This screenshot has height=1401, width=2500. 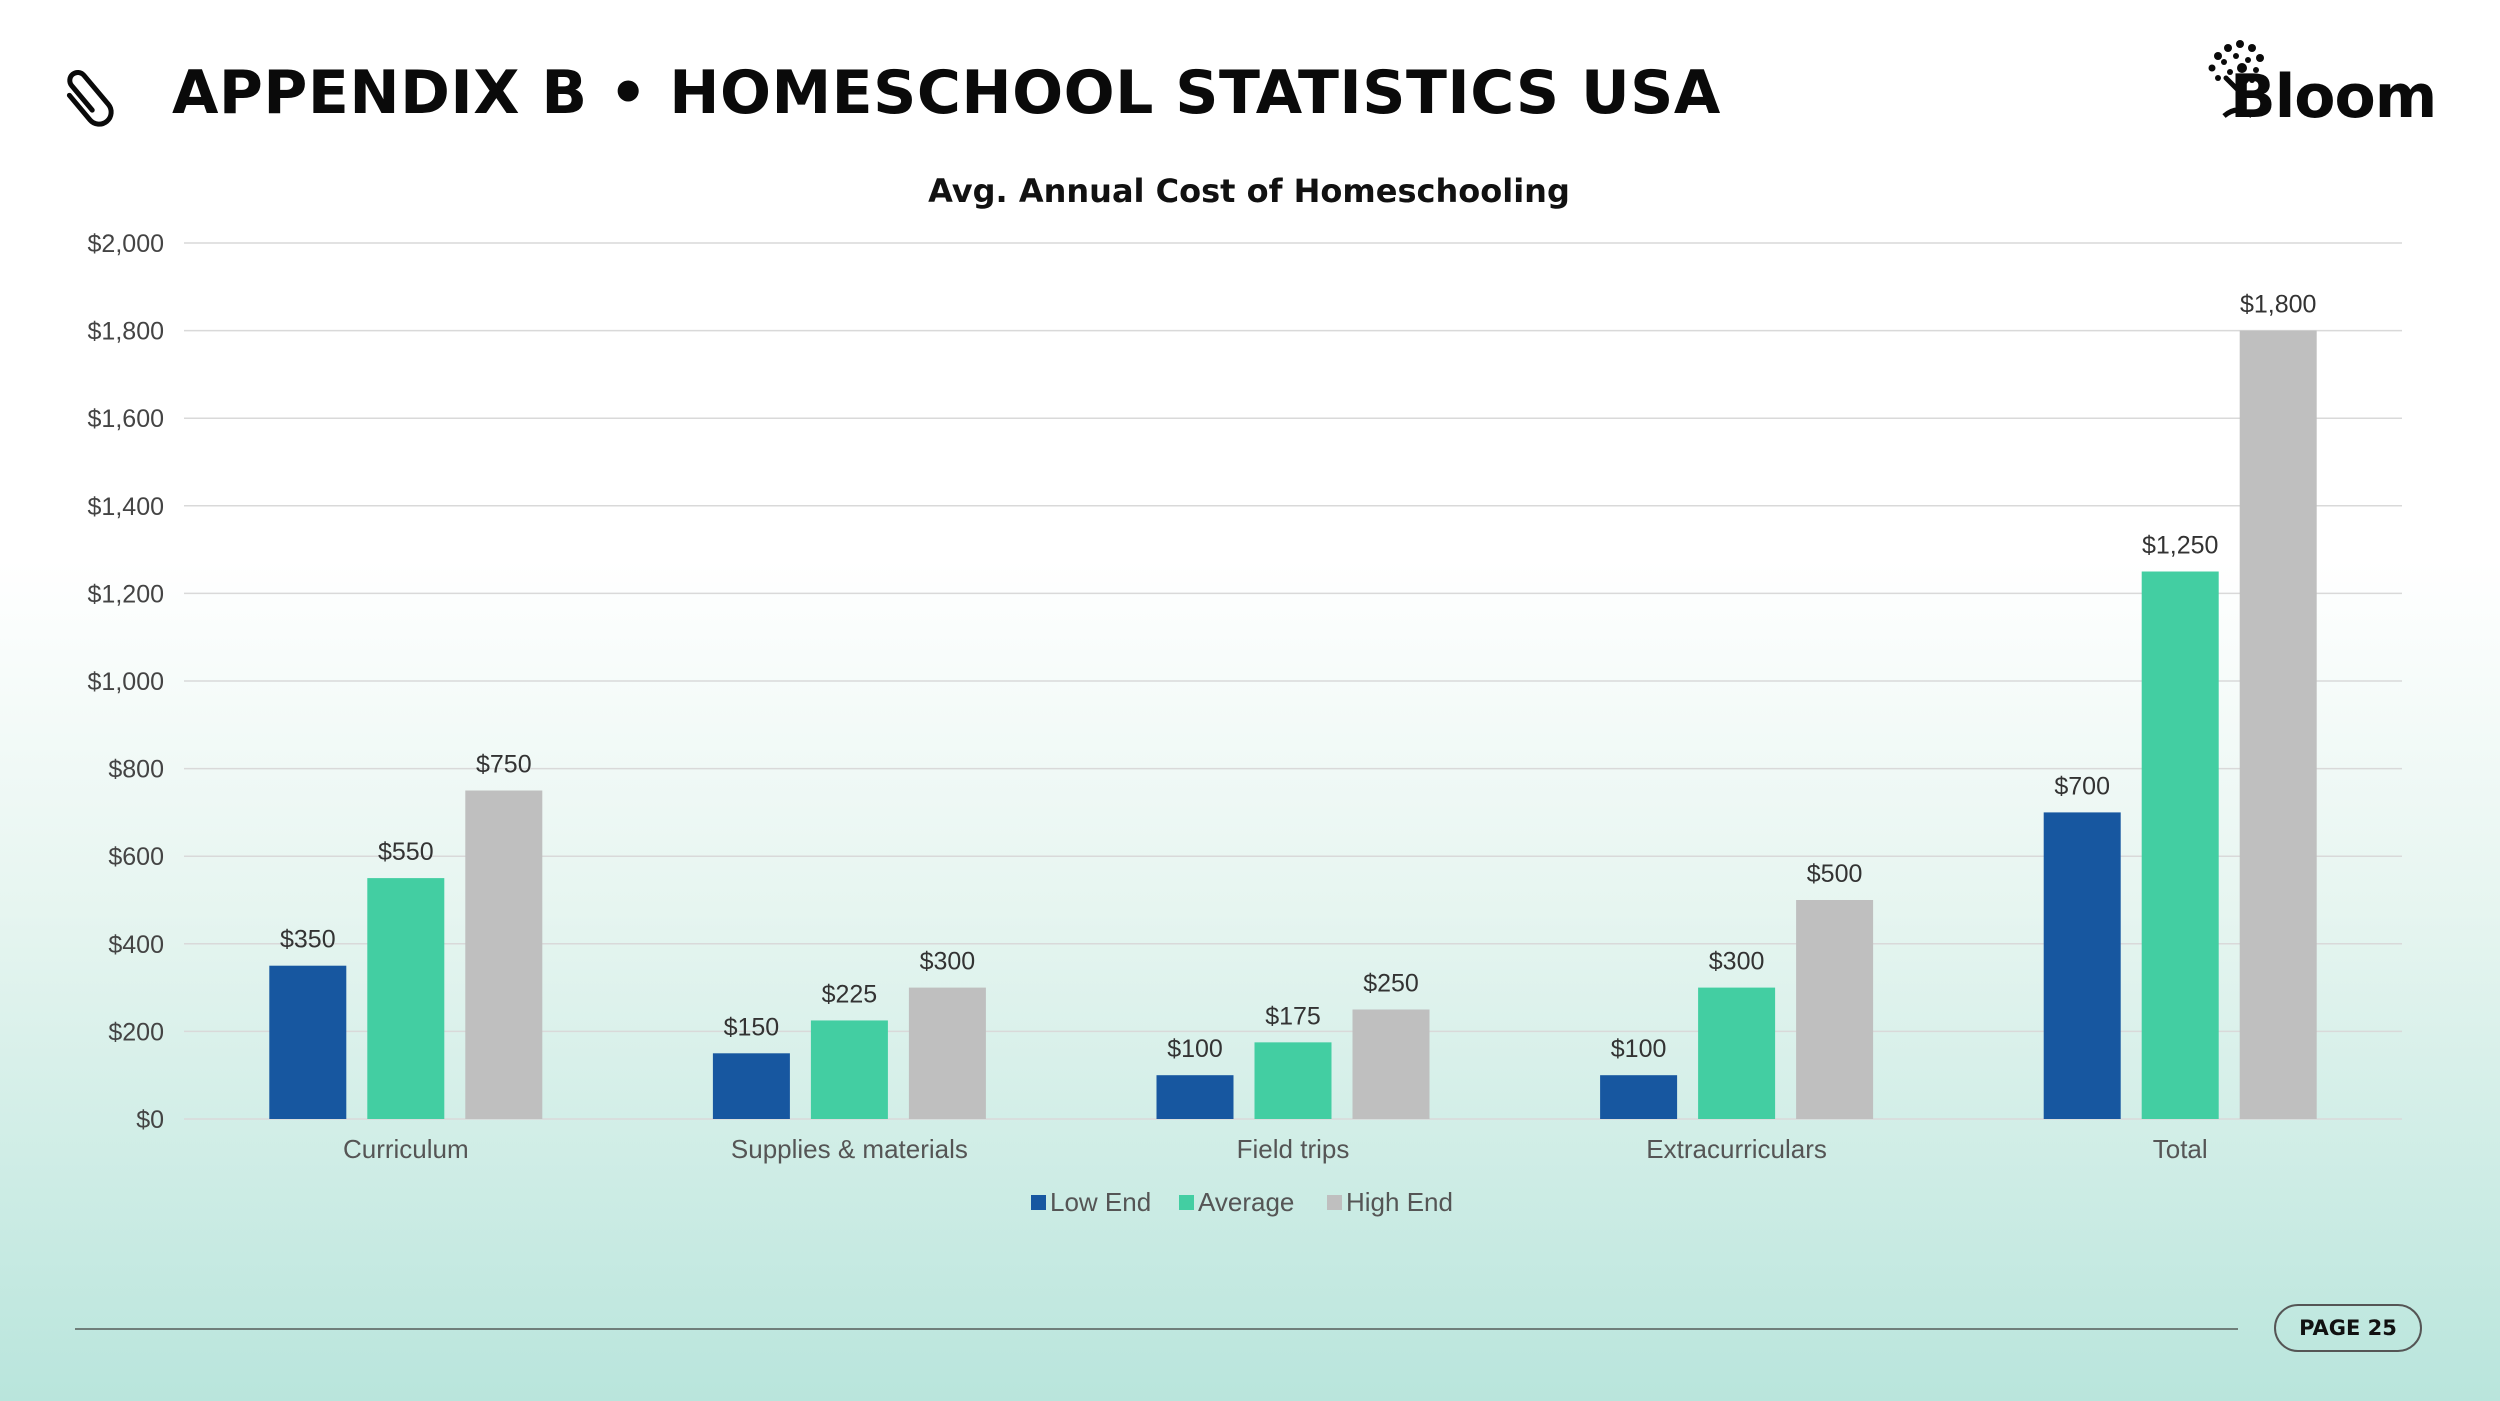 I want to click on data-label: $700, so click(x=2082, y=786).